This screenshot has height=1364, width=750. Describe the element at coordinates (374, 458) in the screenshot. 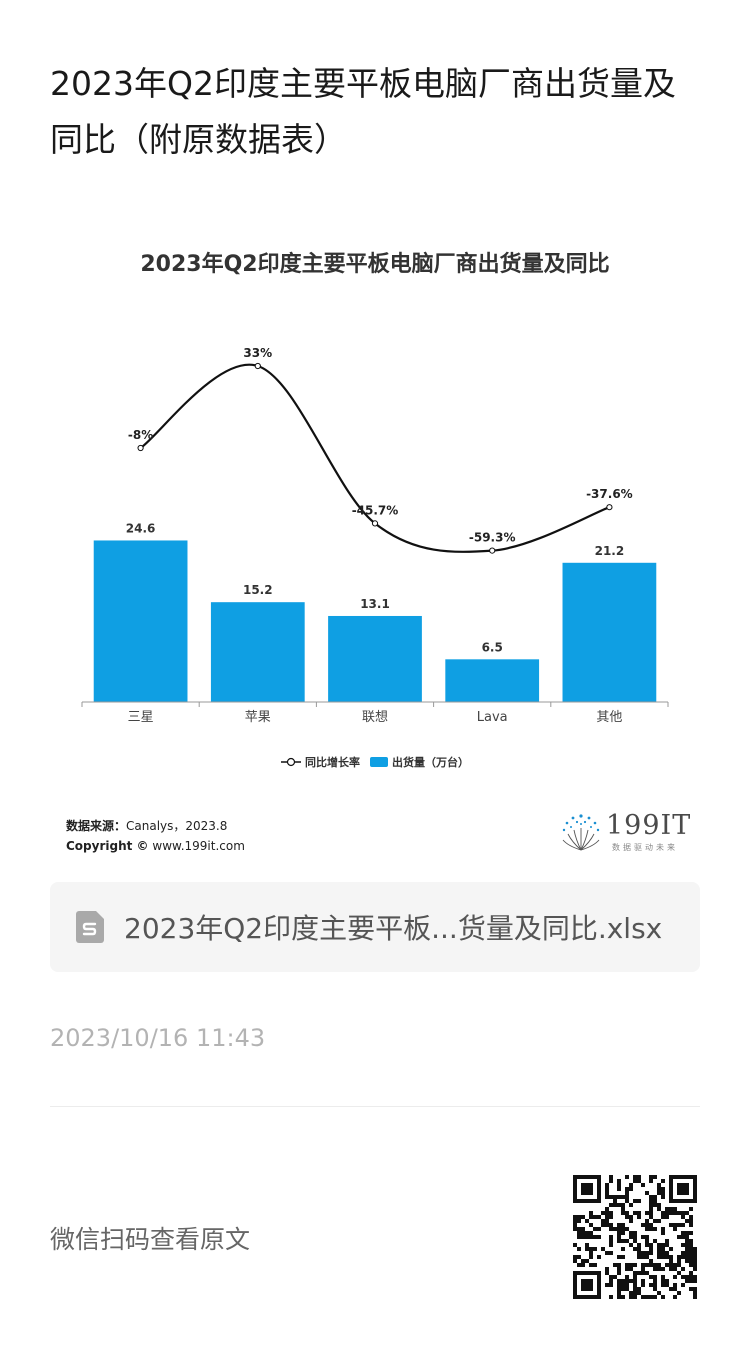

I see `growth-rate-line` at that location.